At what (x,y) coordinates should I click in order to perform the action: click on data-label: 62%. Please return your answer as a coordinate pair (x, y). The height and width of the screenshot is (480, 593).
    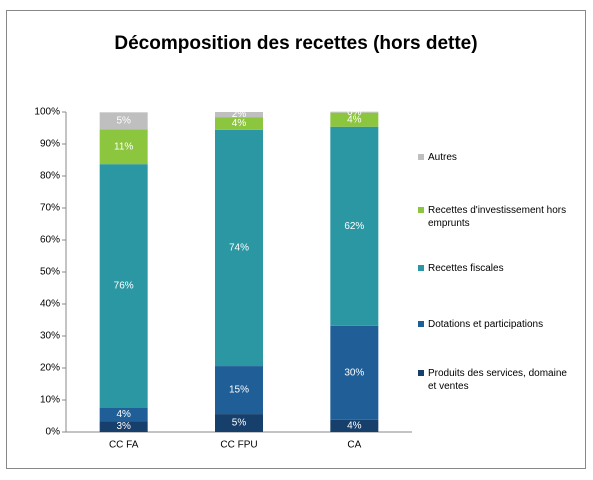
    Looking at the image, I should click on (354, 226).